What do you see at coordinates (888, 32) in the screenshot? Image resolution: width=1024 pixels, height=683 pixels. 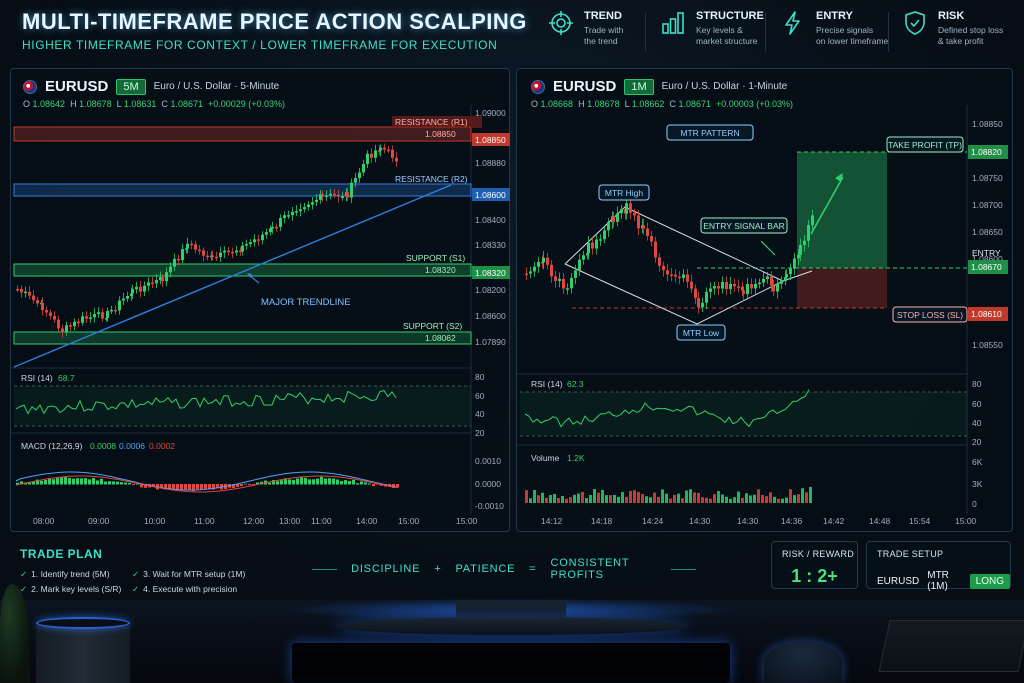 I see `header-divider` at bounding box center [888, 32].